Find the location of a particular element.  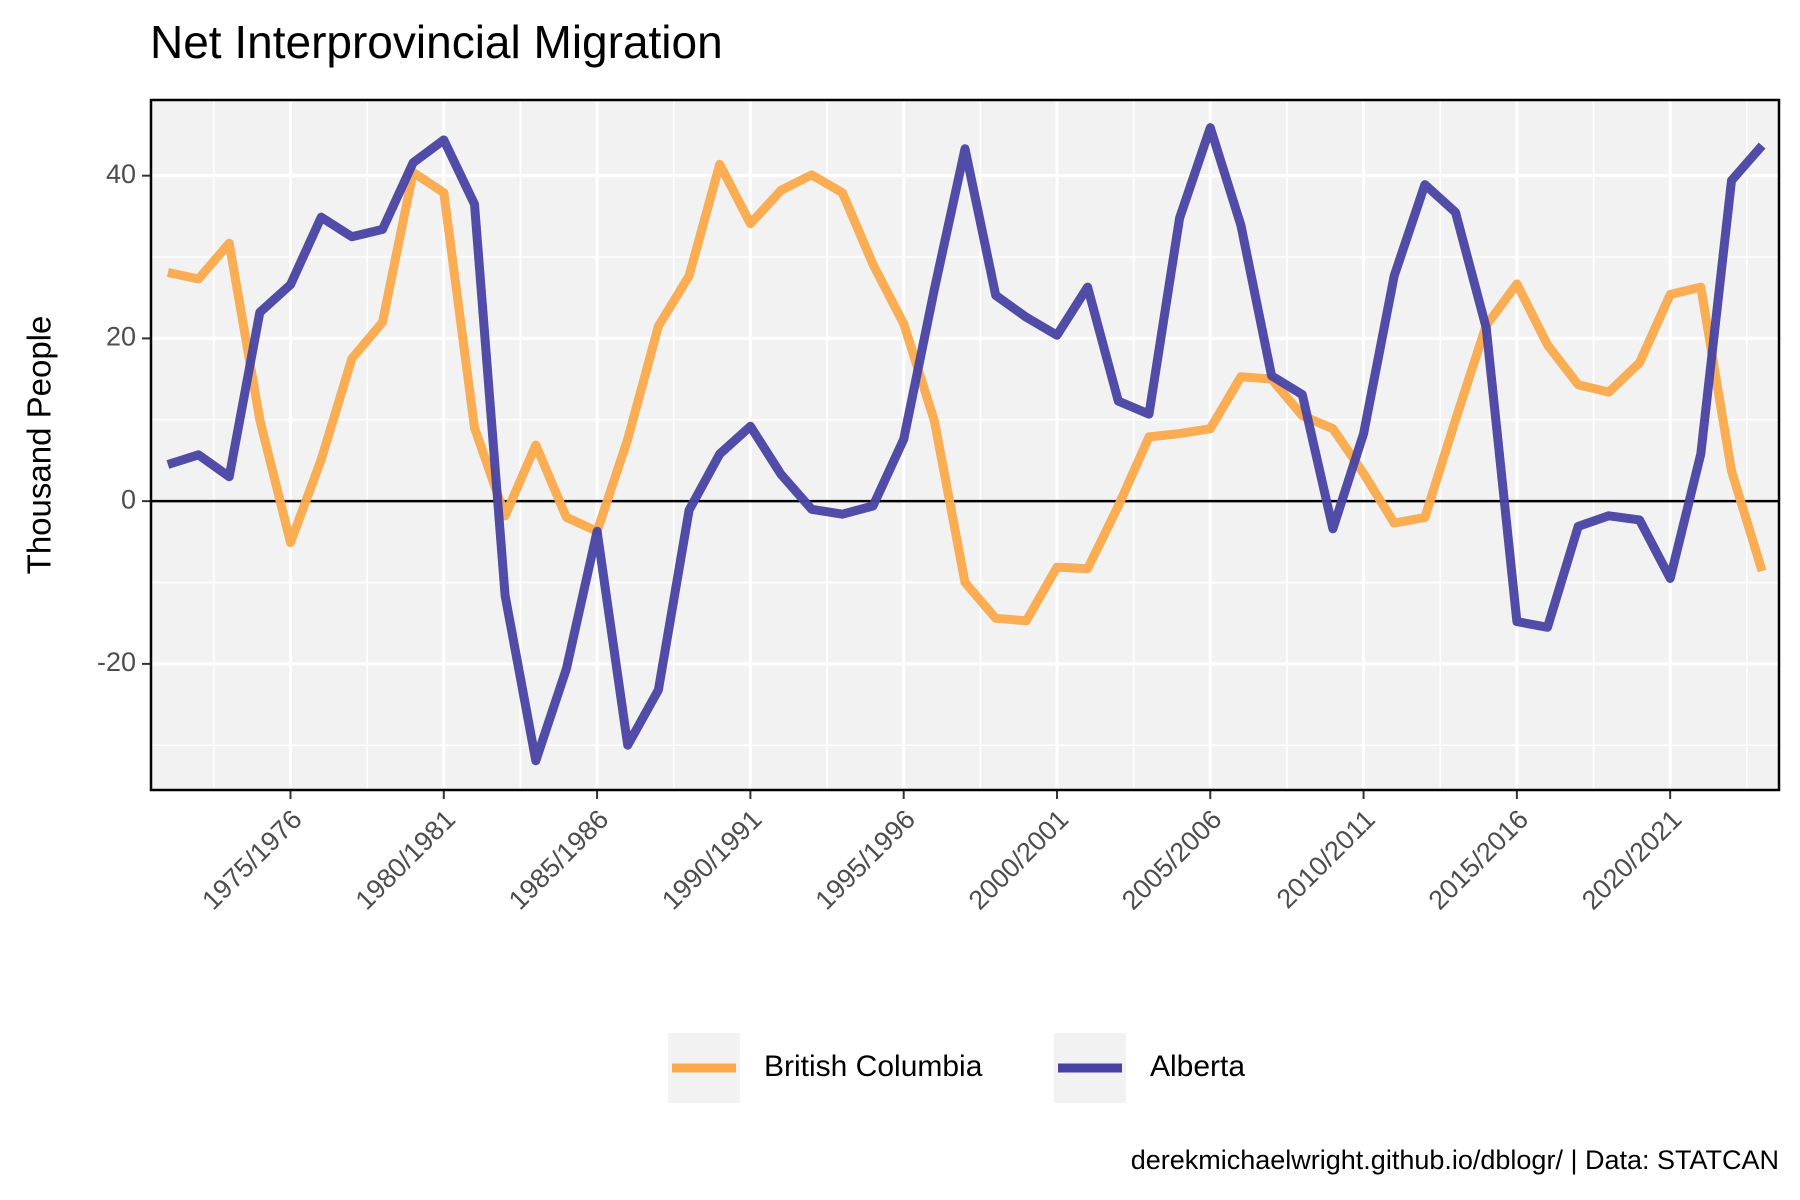

y-tick-label: -20 is located at coordinates (116, 662).